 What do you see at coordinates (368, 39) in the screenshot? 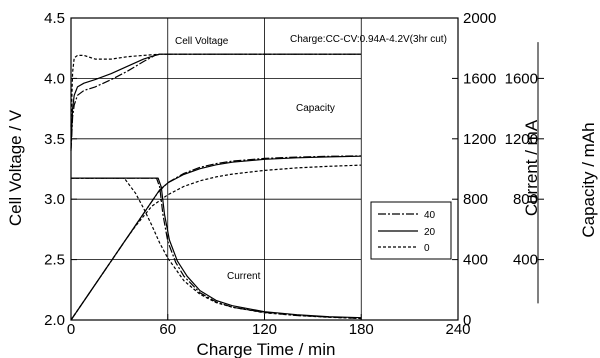
I see `annotation-conditions: Charge:CC-CV:0.94A-4.2V(3hr cut)` at bounding box center [368, 39].